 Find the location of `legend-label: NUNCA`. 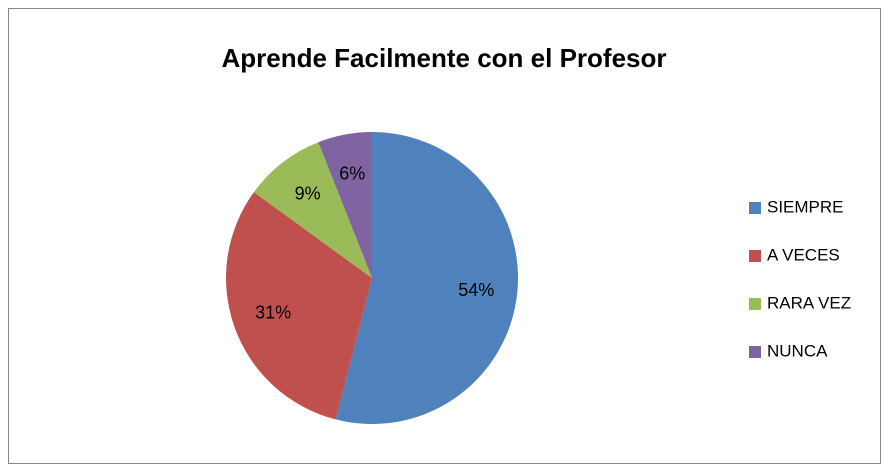

legend-label: NUNCA is located at coordinates (797, 350).